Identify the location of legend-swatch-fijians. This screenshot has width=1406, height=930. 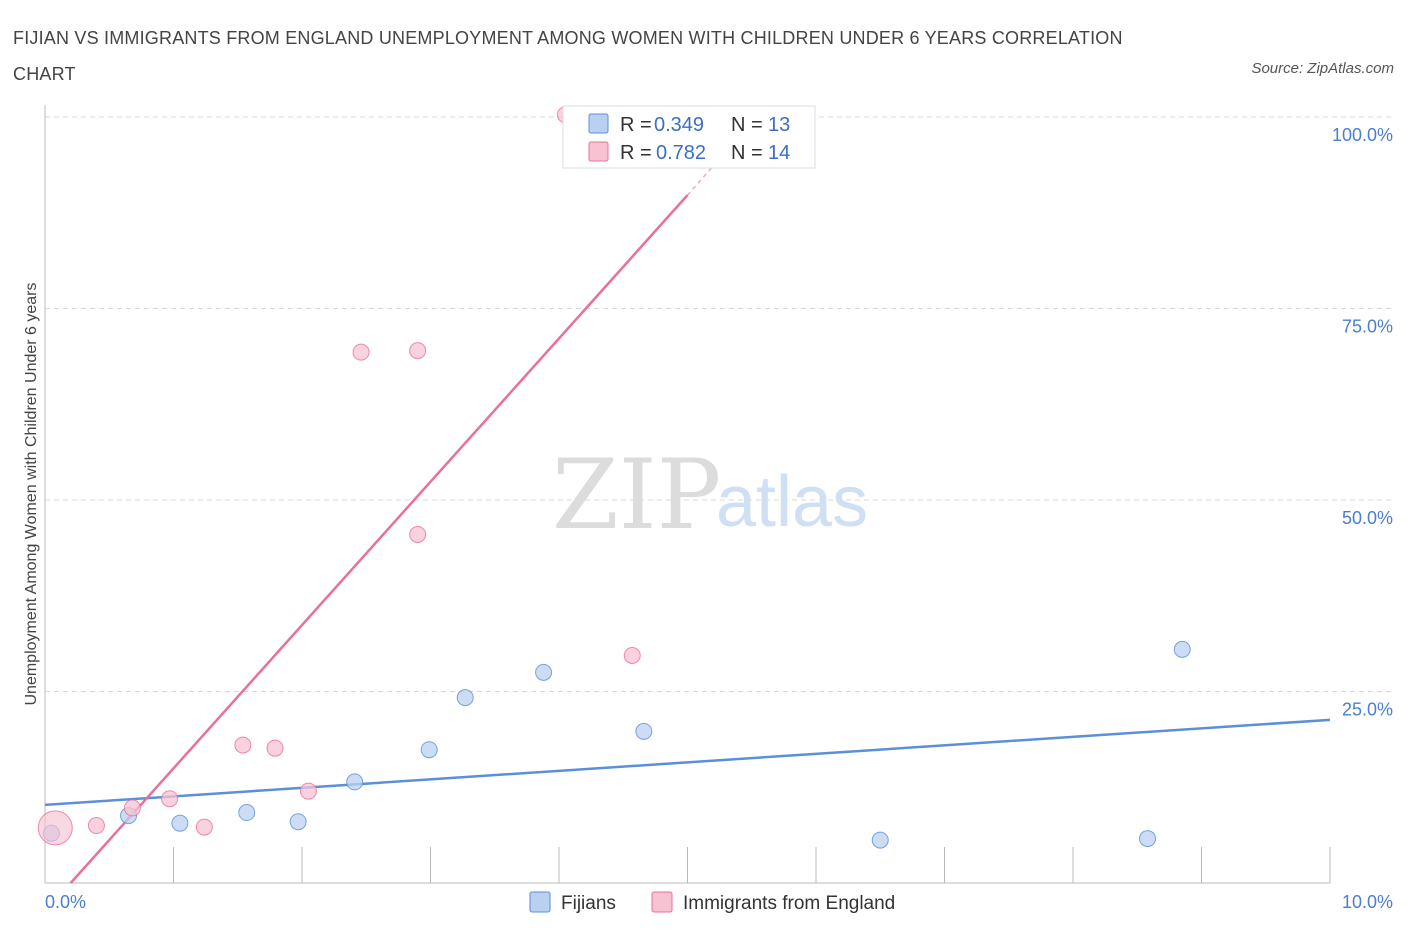
(540, 902).